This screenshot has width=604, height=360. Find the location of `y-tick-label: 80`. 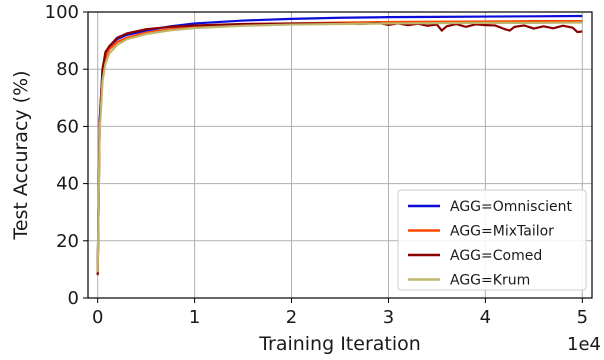

y-tick-label: 80 is located at coordinates (67, 69).